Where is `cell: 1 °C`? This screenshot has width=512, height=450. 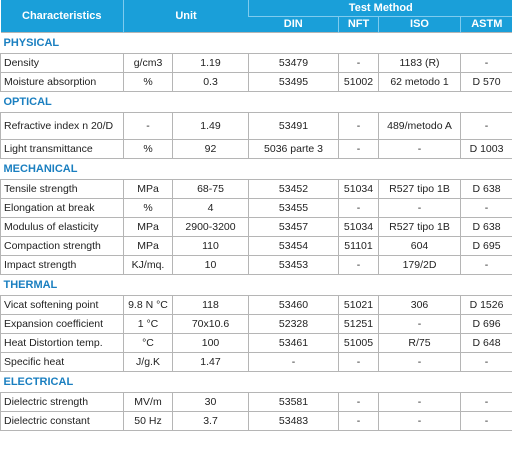
cell: 1 °C is located at coordinates (148, 323).